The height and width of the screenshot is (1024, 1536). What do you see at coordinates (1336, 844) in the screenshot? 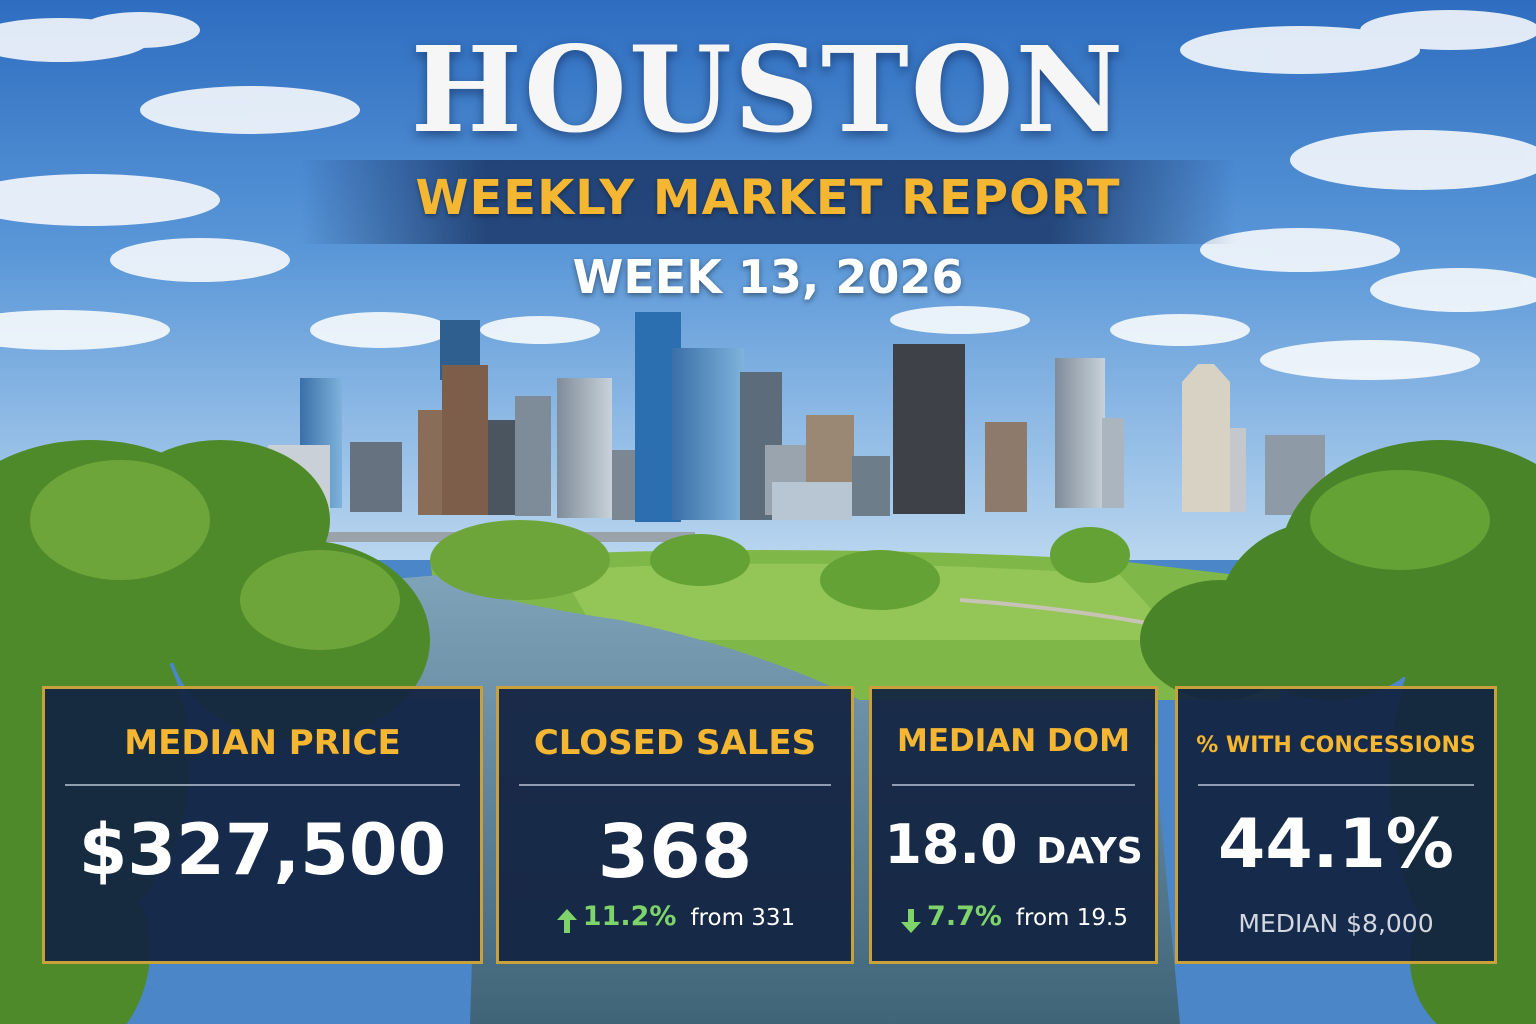
I see `card-value: 44.1%` at bounding box center [1336, 844].